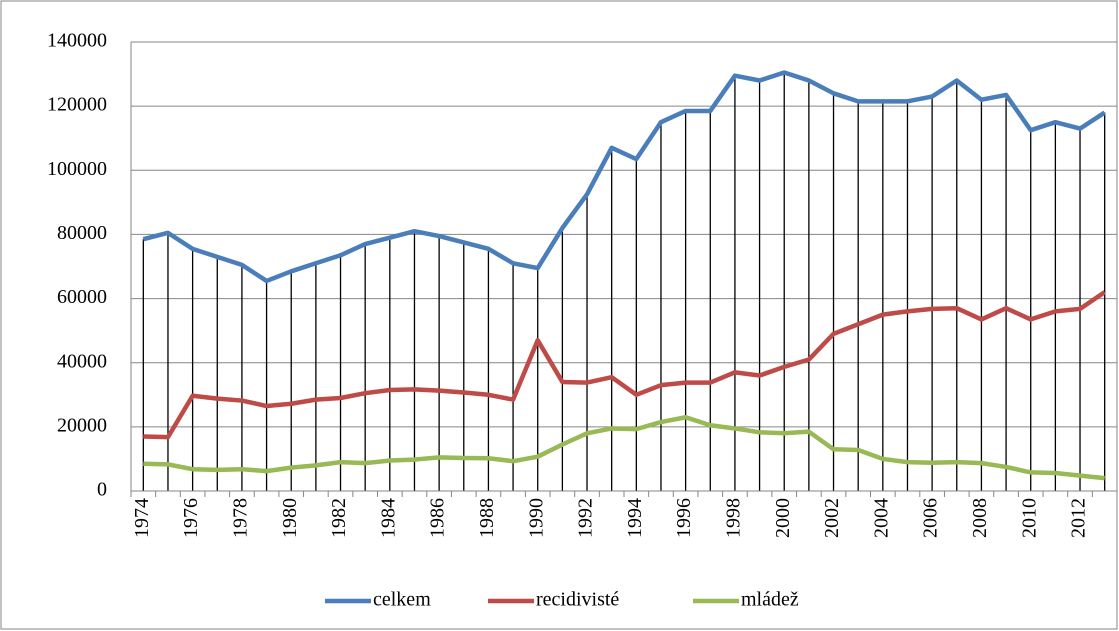  What do you see at coordinates (290, 518) in the screenshot?
I see `x-tick-label: 1980` at bounding box center [290, 518].